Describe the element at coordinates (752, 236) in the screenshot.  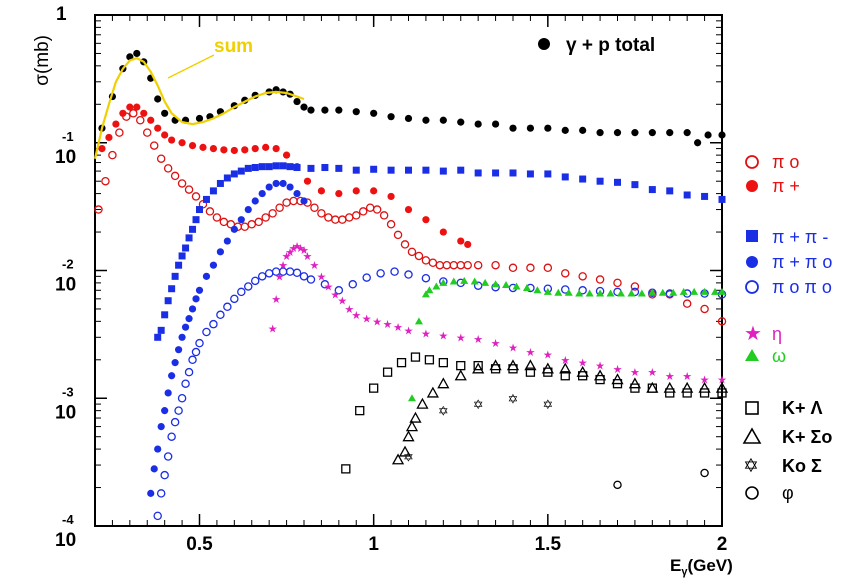
I see `legend-pippim-marker` at that location.